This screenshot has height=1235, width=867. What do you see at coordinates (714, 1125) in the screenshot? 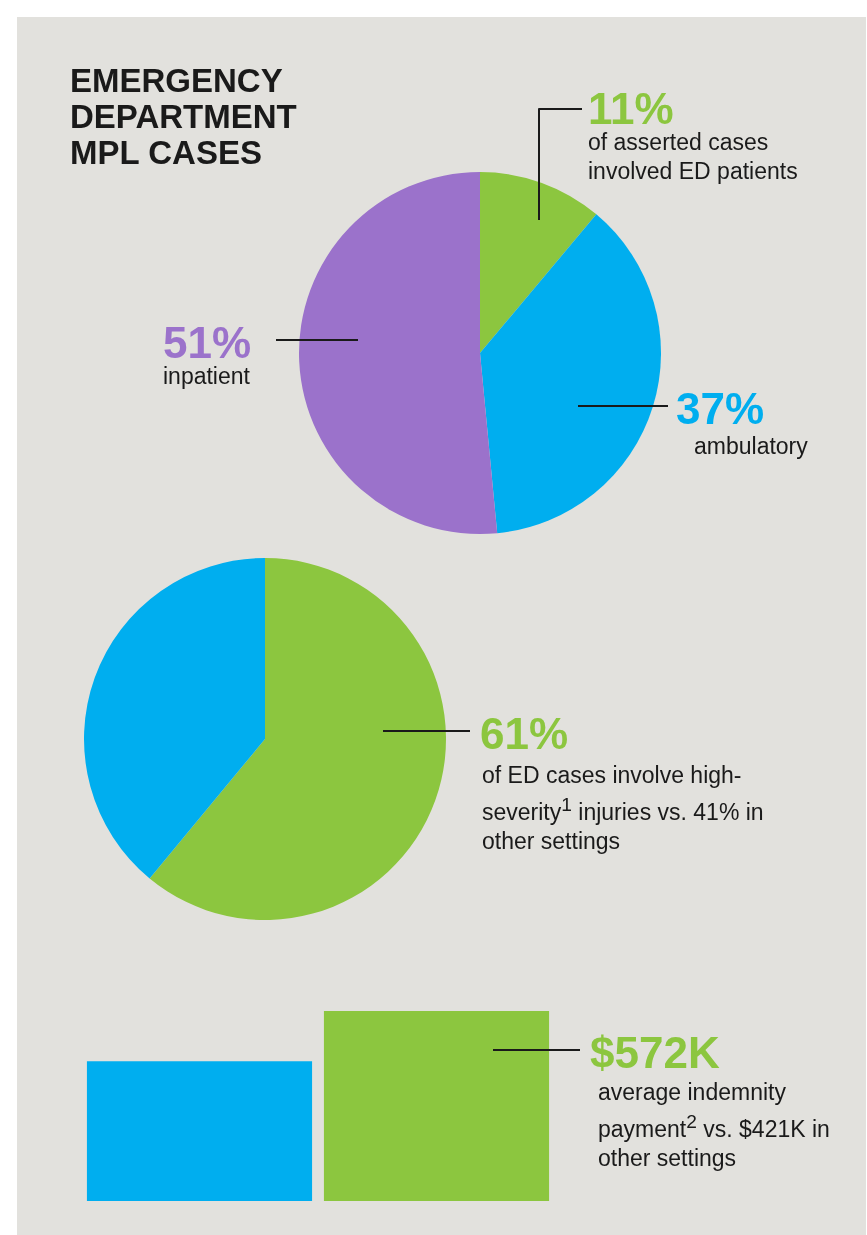
I see `text: average indemnity payment$^{2}$ vs. $421K in other settings` at bounding box center [714, 1125].